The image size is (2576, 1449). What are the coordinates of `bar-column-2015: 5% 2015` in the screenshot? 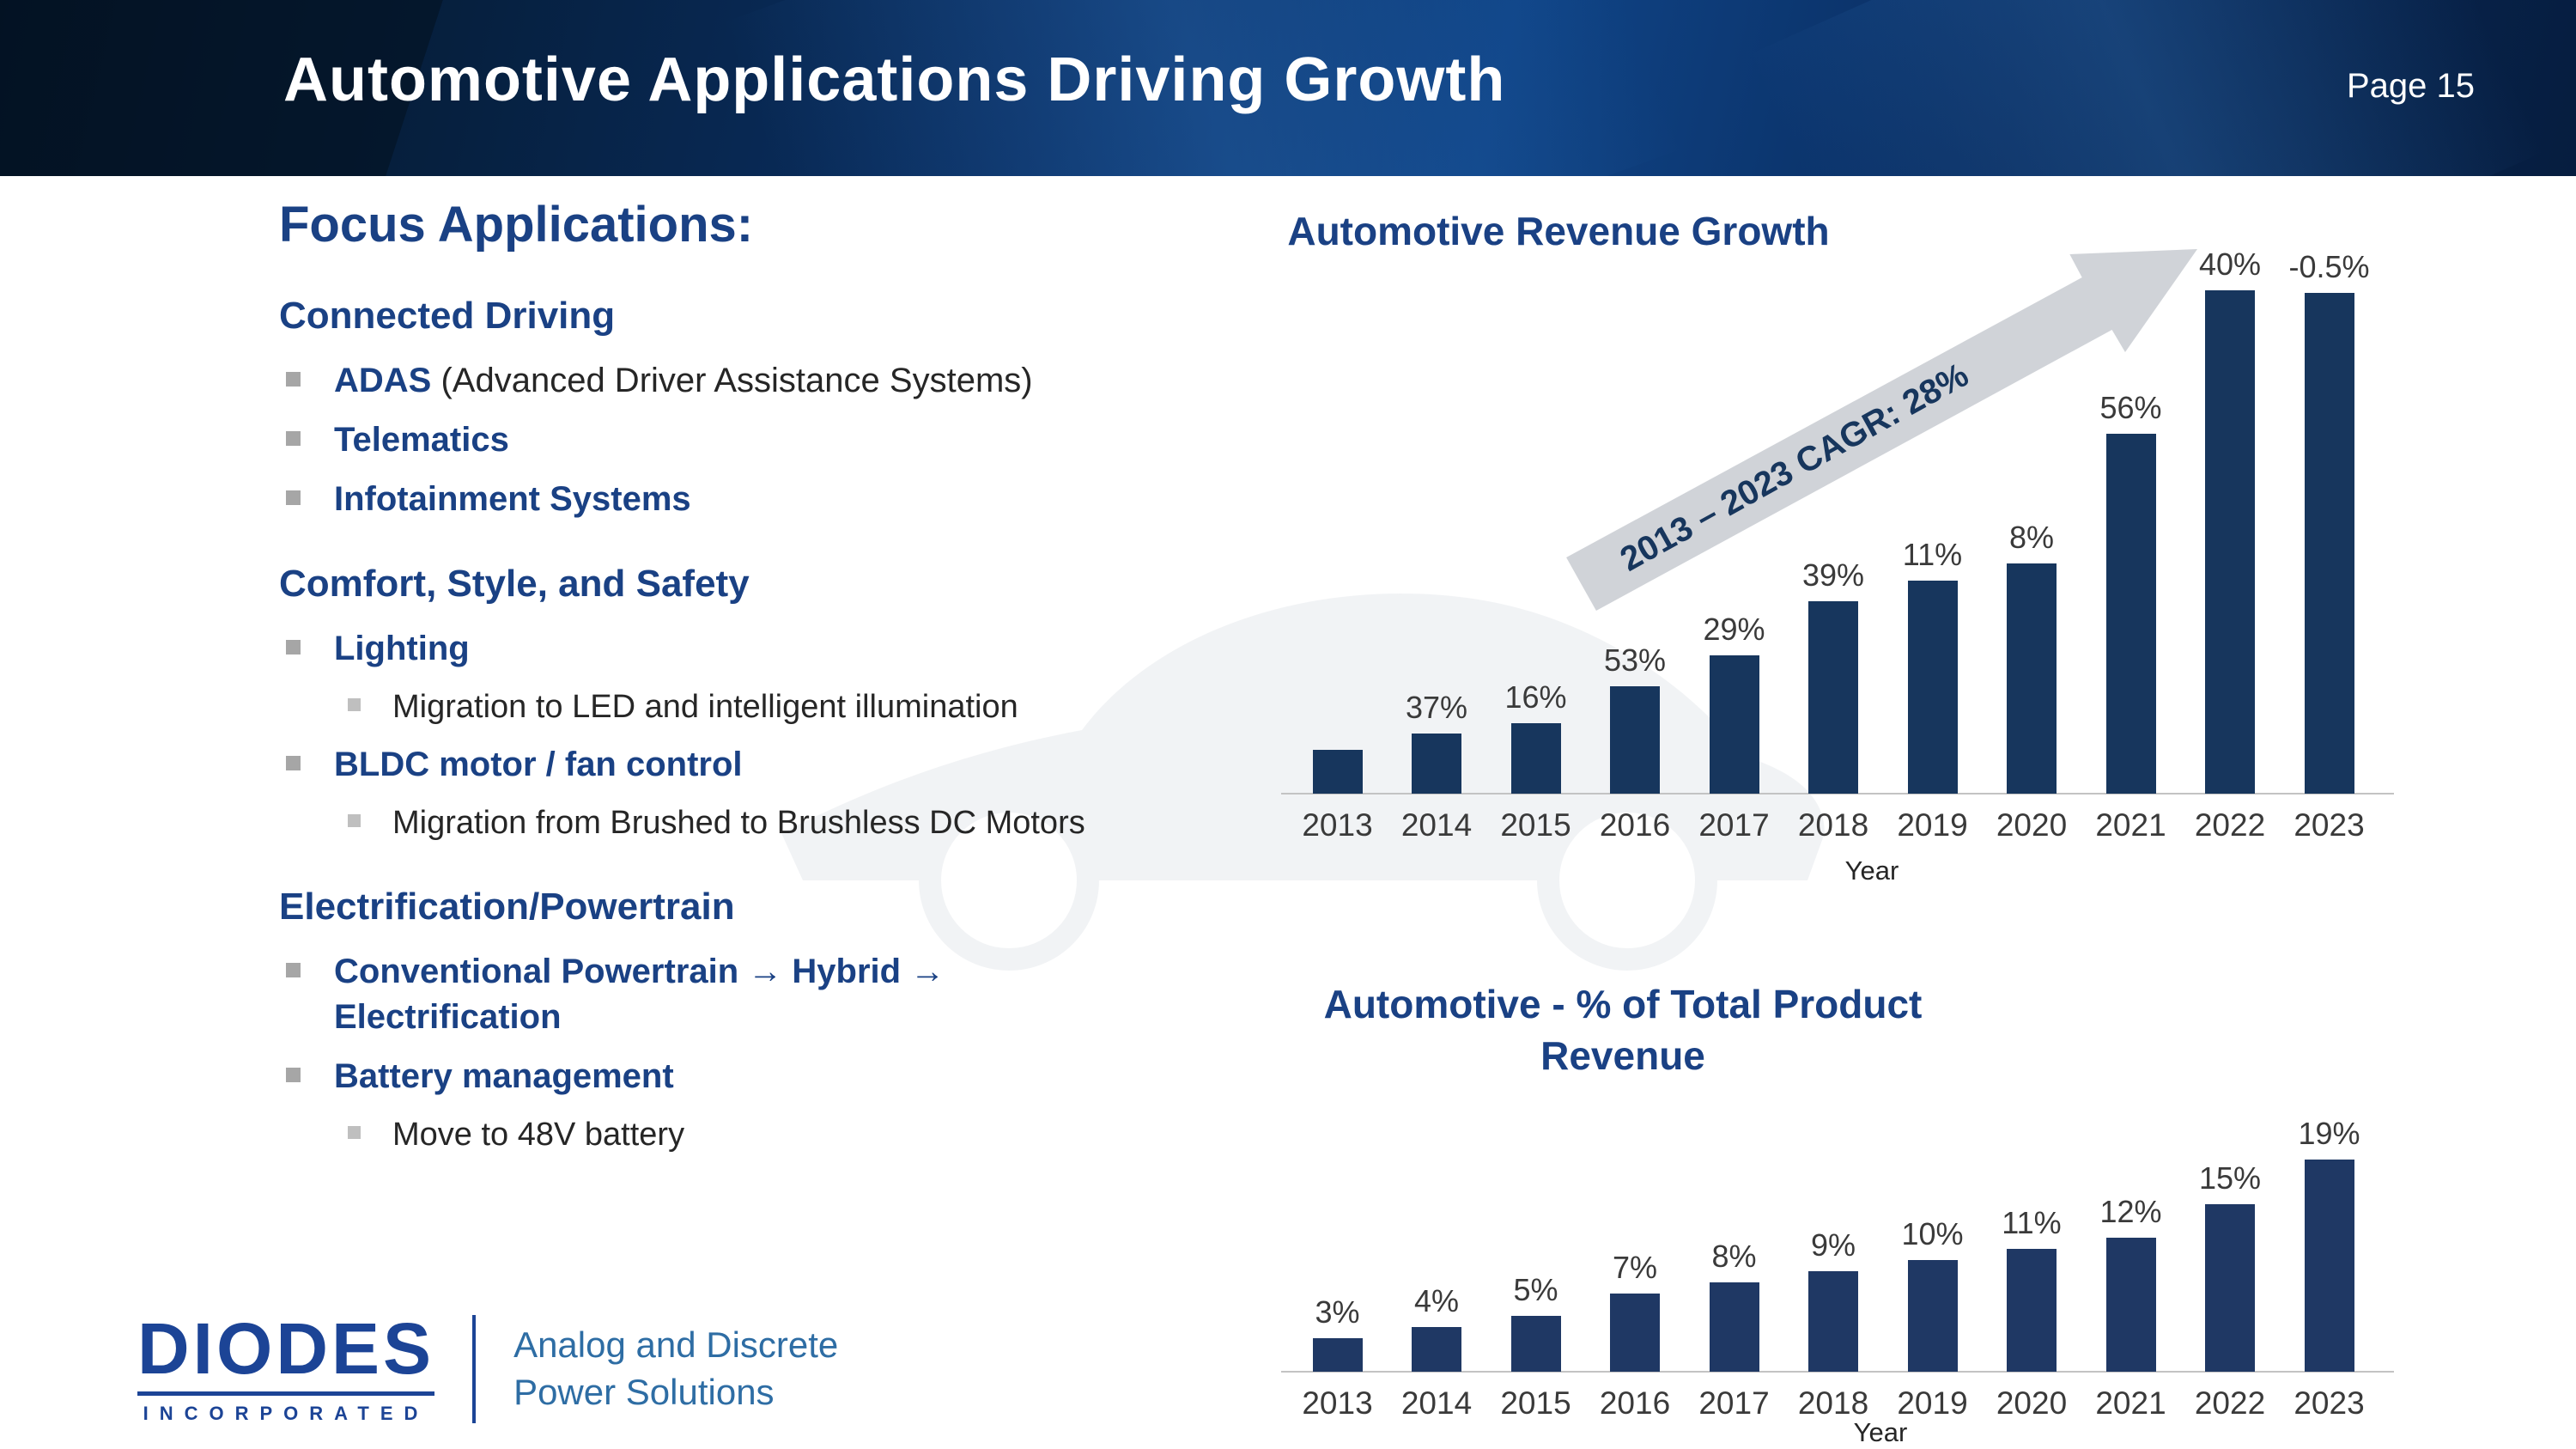 It's located at (1535, 1254).